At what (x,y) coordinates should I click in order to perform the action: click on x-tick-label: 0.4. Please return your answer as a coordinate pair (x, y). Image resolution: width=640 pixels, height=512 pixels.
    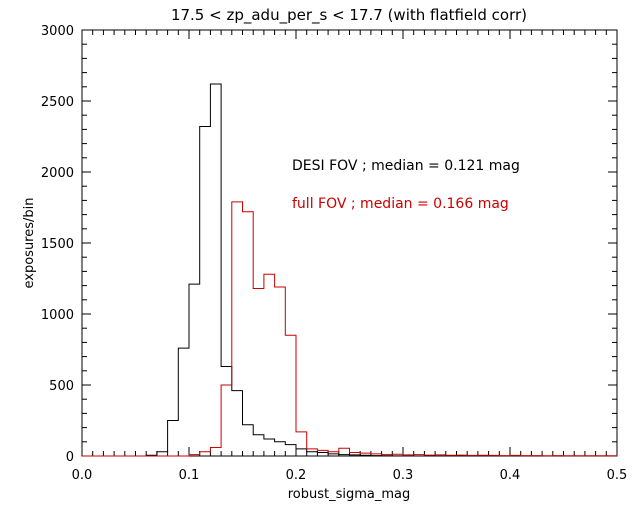
    Looking at the image, I should click on (510, 475).